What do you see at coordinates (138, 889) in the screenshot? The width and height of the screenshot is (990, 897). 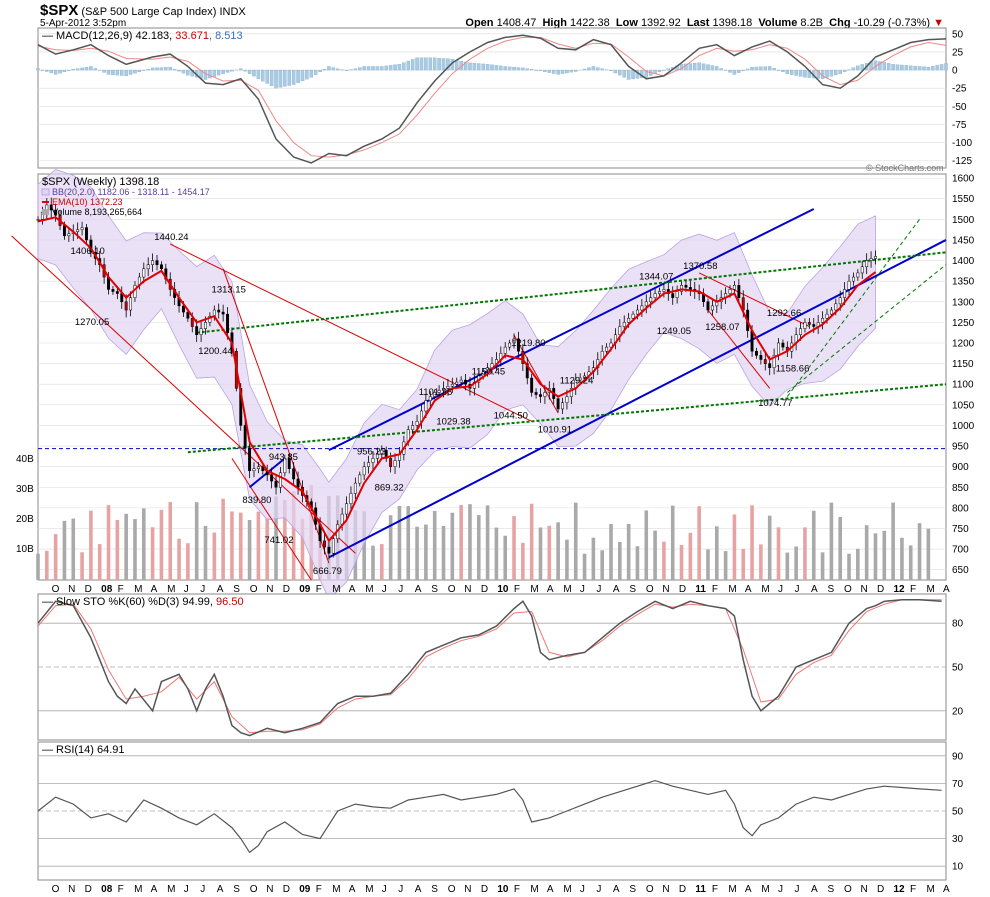 I see `rsi-x-tick-label: M` at bounding box center [138, 889].